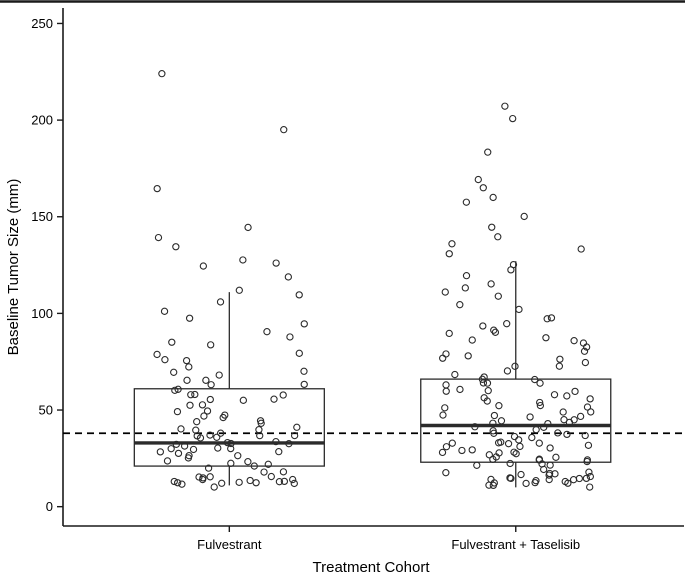 The width and height of the screenshot is (685, 582). I want to click on x-tick-label: Fulvestrant, so click(229, 544).